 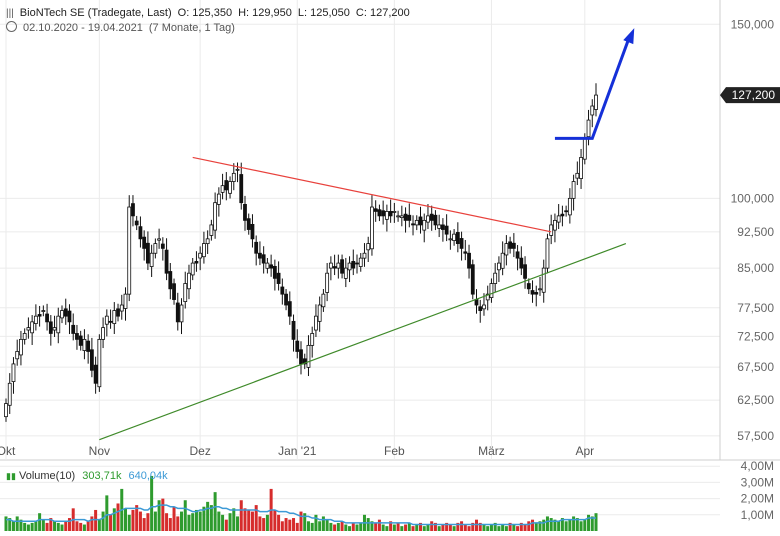 I want to click on price-tick-label: 150,000, so click(x=753, y=24).